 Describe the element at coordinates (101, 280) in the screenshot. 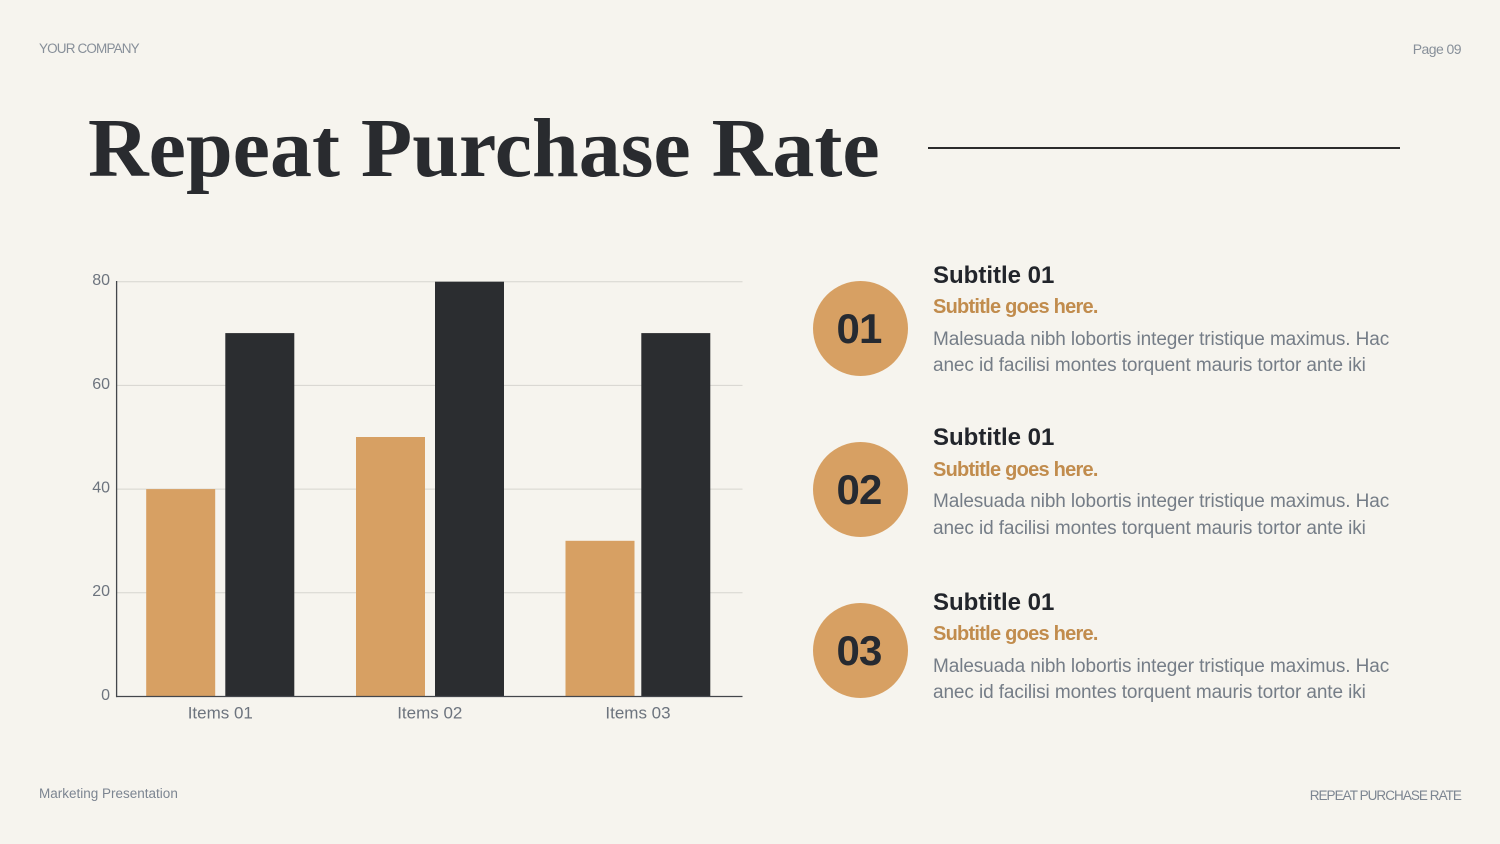

I see `svg-text: 80` at that location.